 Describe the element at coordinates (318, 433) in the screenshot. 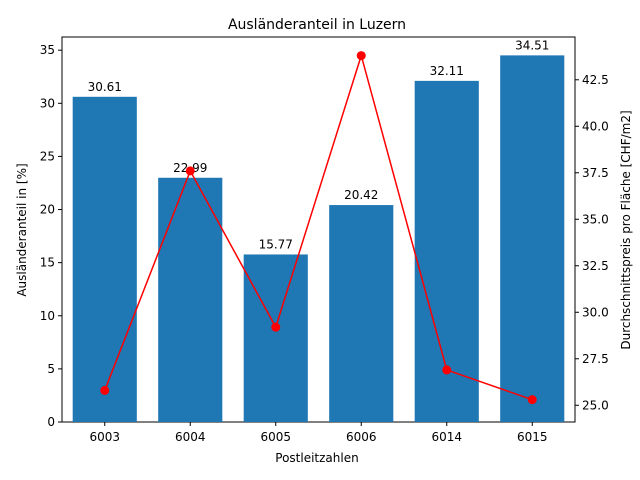

I see `x-axis: 6003 6004 6005 6006 6014 6015` at that location.